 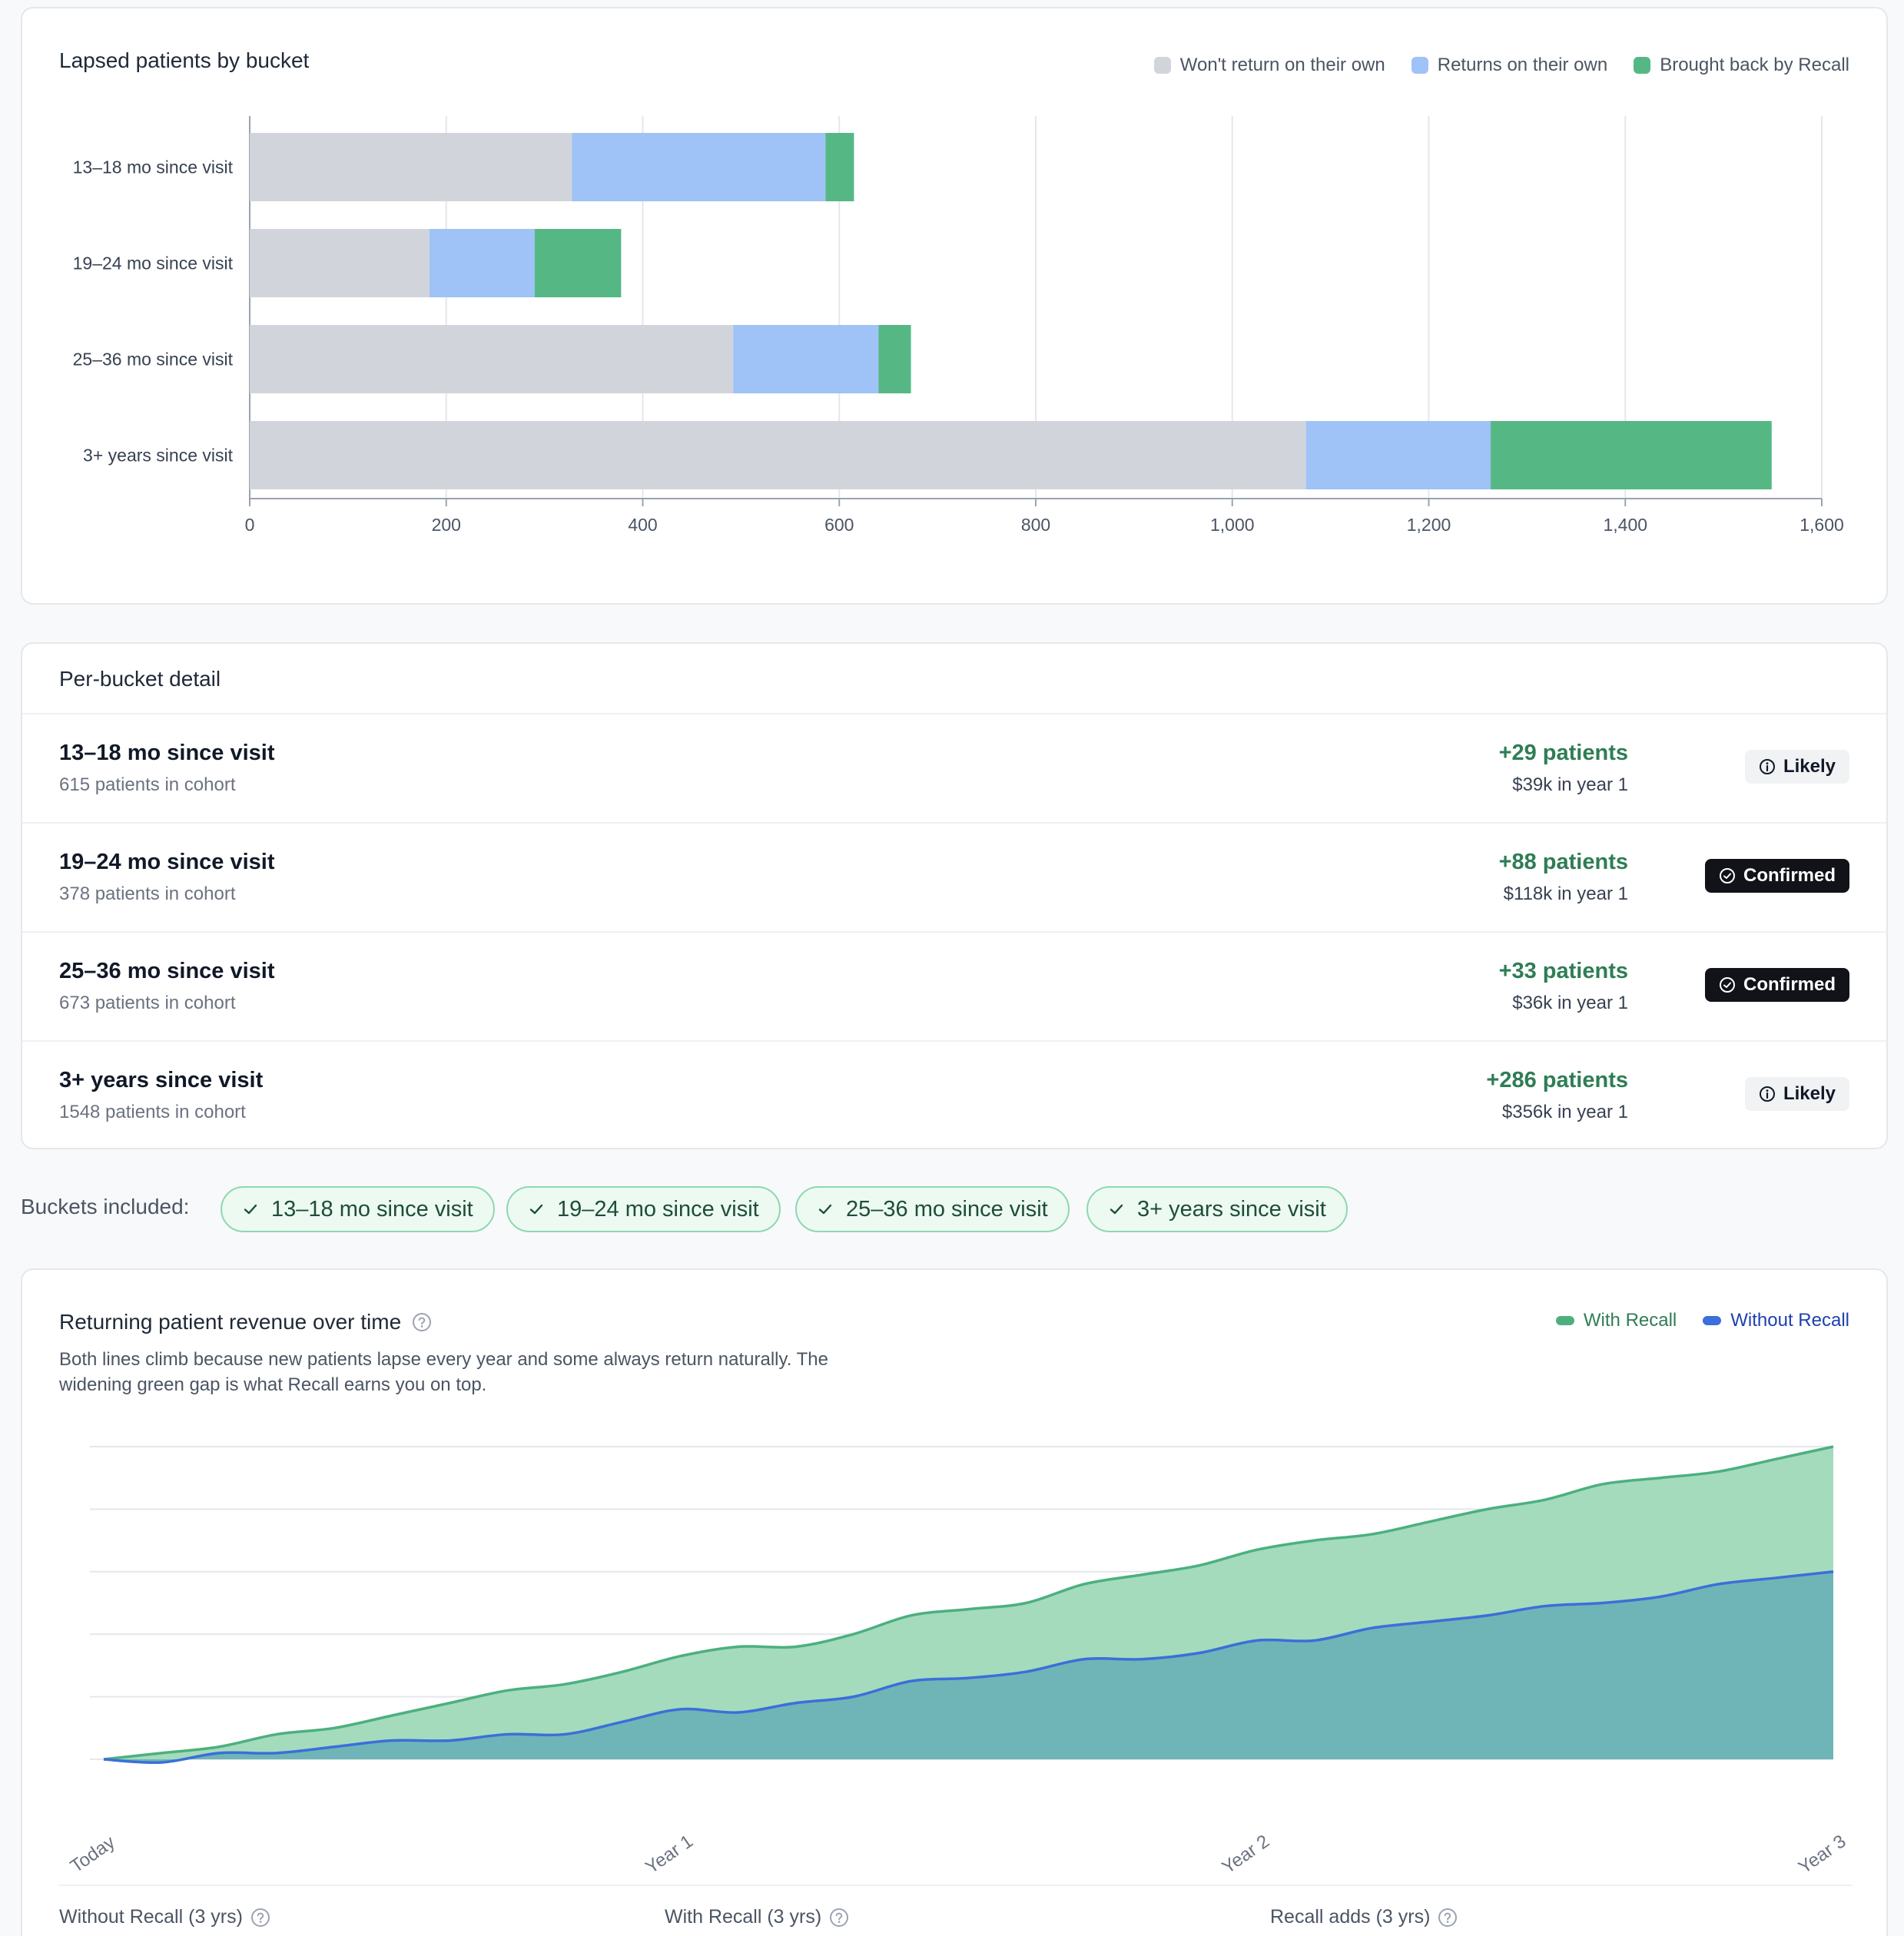 What do you see at coordinates (164, 1917) in the screenshot?
I see `footer-without-recall: Without Recall (3 yrs)` at bounding box center [164, 1917].